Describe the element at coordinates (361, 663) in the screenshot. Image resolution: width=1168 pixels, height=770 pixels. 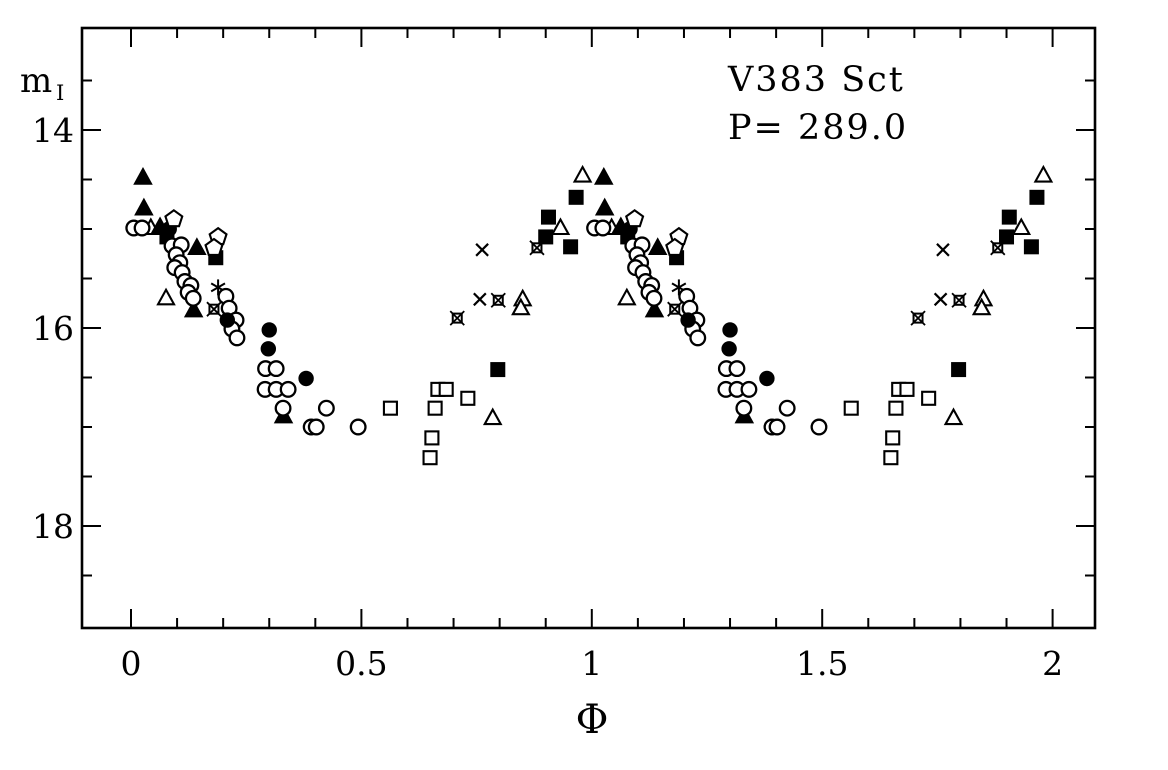
I see `x-tick-label: 0.5` at that location.